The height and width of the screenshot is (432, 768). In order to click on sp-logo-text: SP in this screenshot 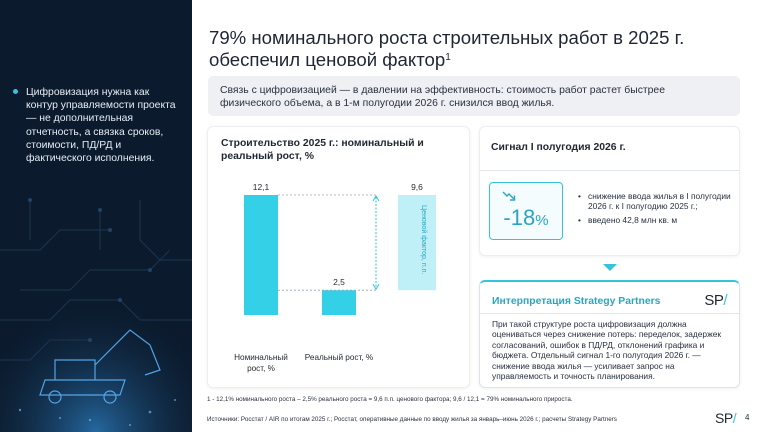, I will do `click(714, 300)`.